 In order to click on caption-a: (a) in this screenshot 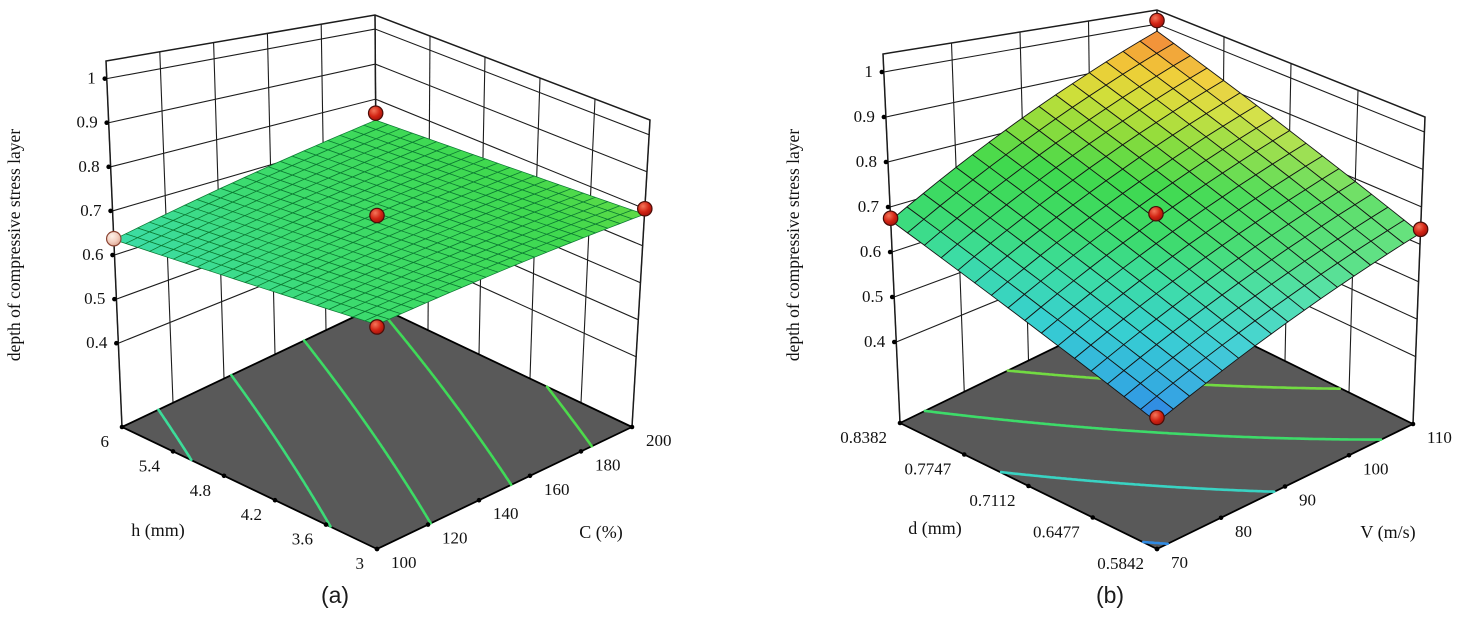, I will do `click(335, 595)`.